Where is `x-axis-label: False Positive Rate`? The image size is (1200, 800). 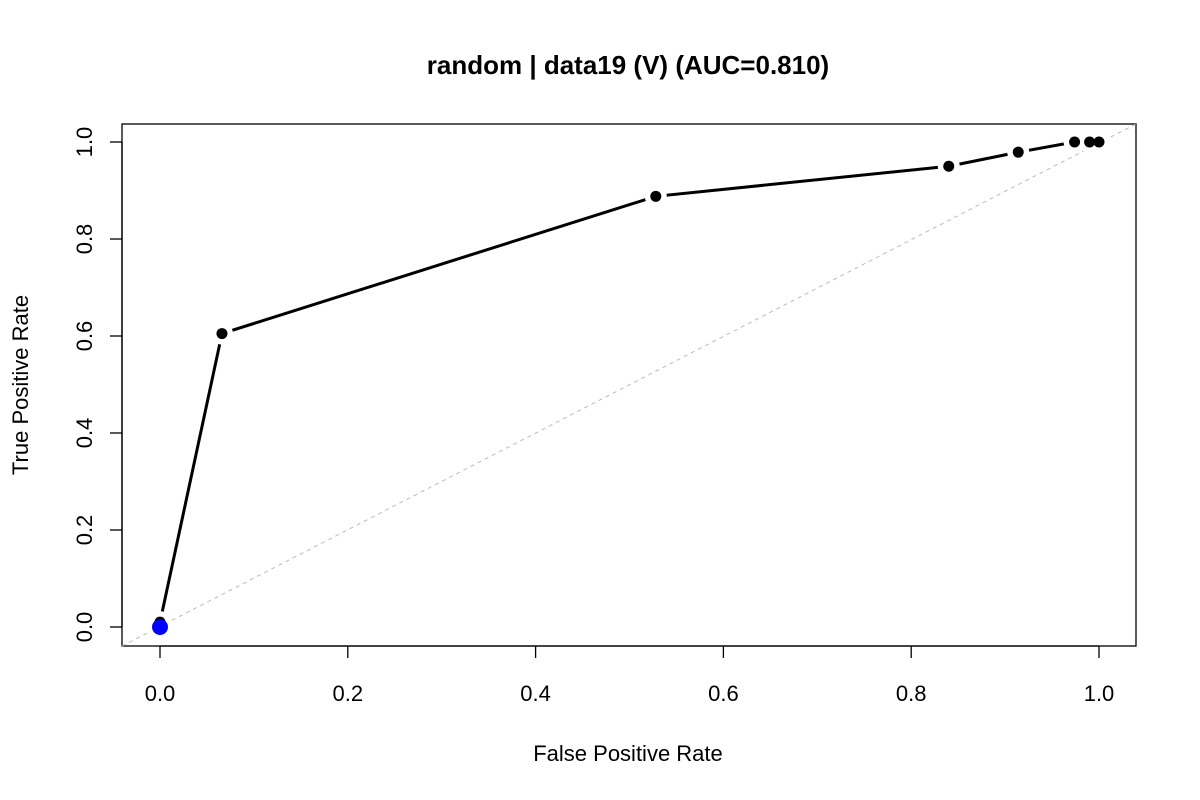 x-axis-label: False Positive Rate is located at coordinates (628, 753).